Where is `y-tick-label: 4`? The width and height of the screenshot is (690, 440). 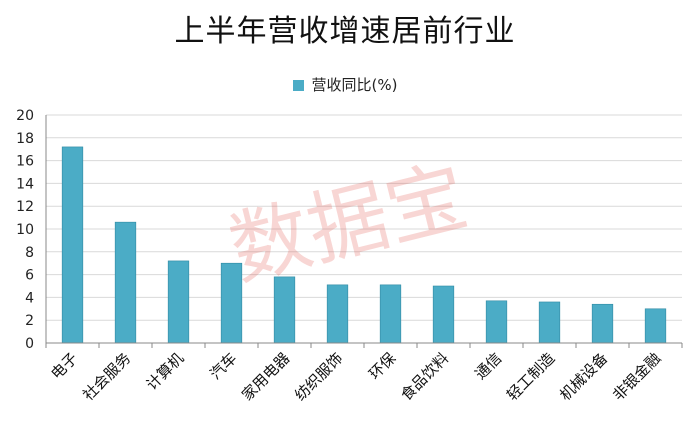 y-tick-label: 4 is located at coordinates (29, 298).